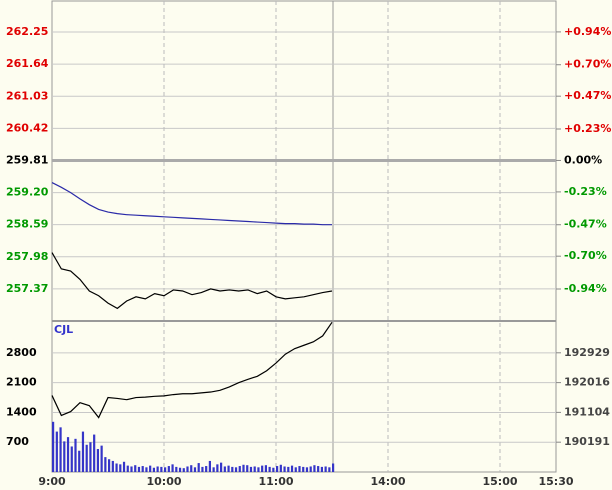  Describe the element at coordinates (192, 370) in the screenshot. I see `volume-line` at that location.